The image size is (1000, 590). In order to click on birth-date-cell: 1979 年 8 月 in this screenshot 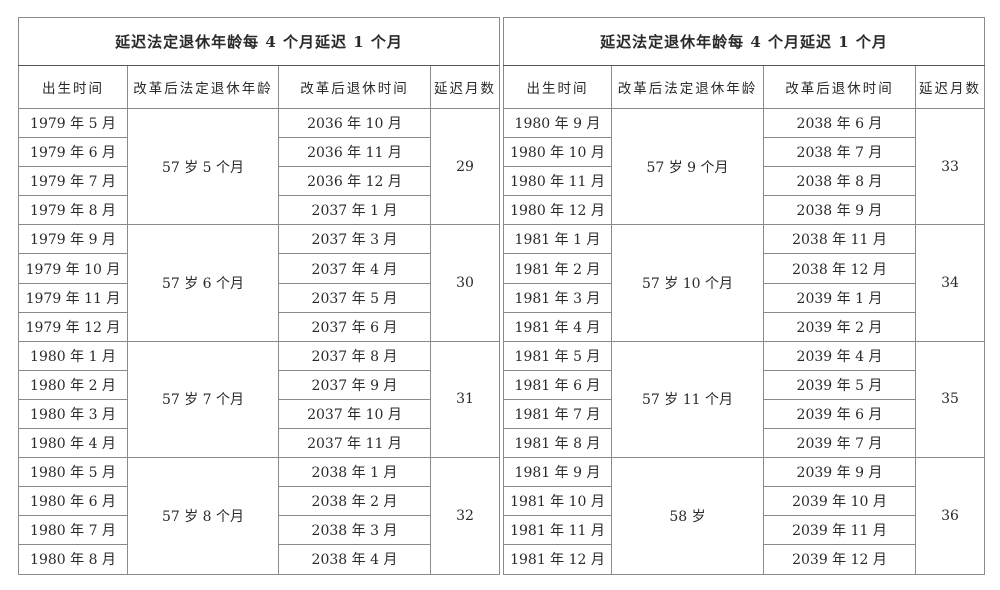, I will do `click(73, 210)`.